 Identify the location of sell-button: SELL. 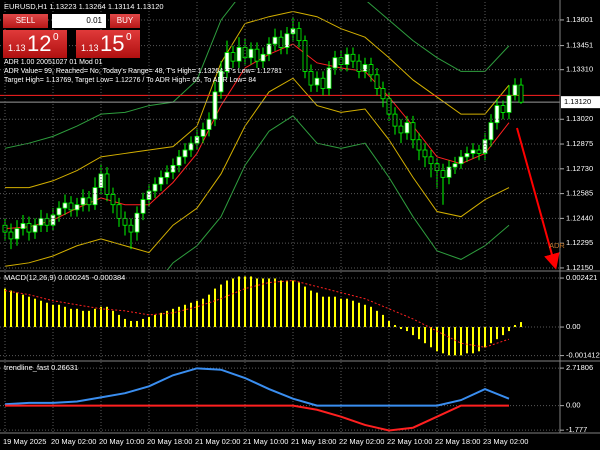
(25, 21).